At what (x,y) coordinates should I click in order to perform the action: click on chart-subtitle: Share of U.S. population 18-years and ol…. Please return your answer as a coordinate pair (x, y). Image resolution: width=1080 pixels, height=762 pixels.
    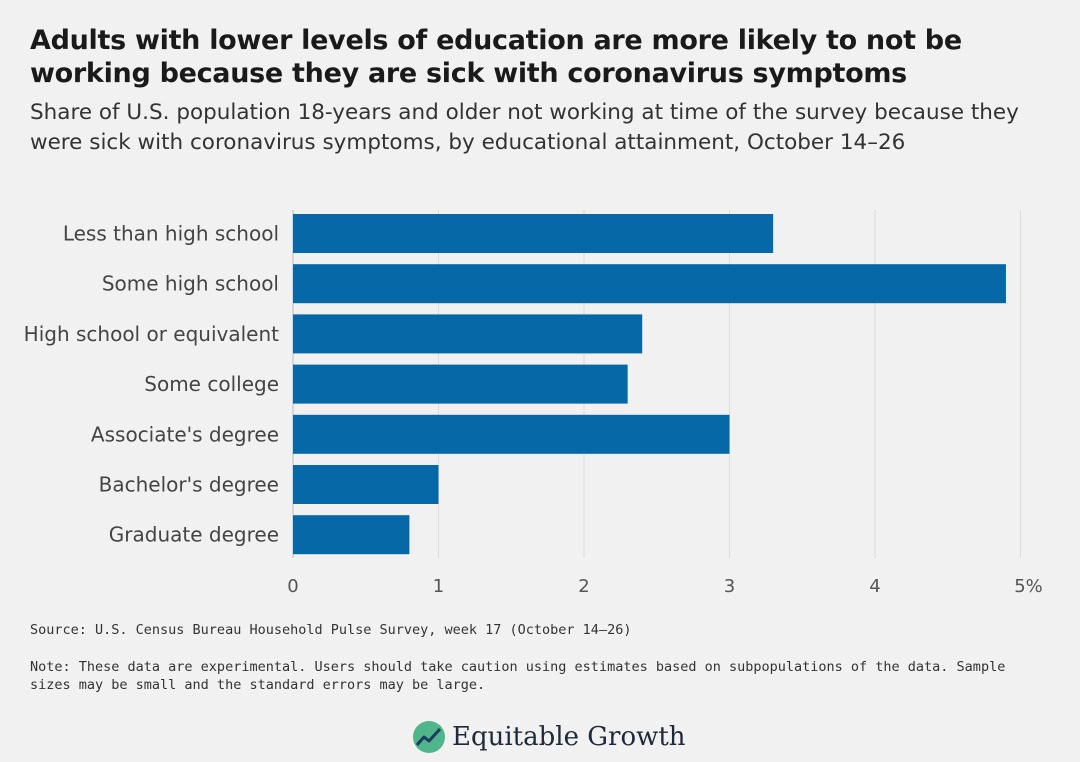
    Looking at the image, I should click on (524, 127).